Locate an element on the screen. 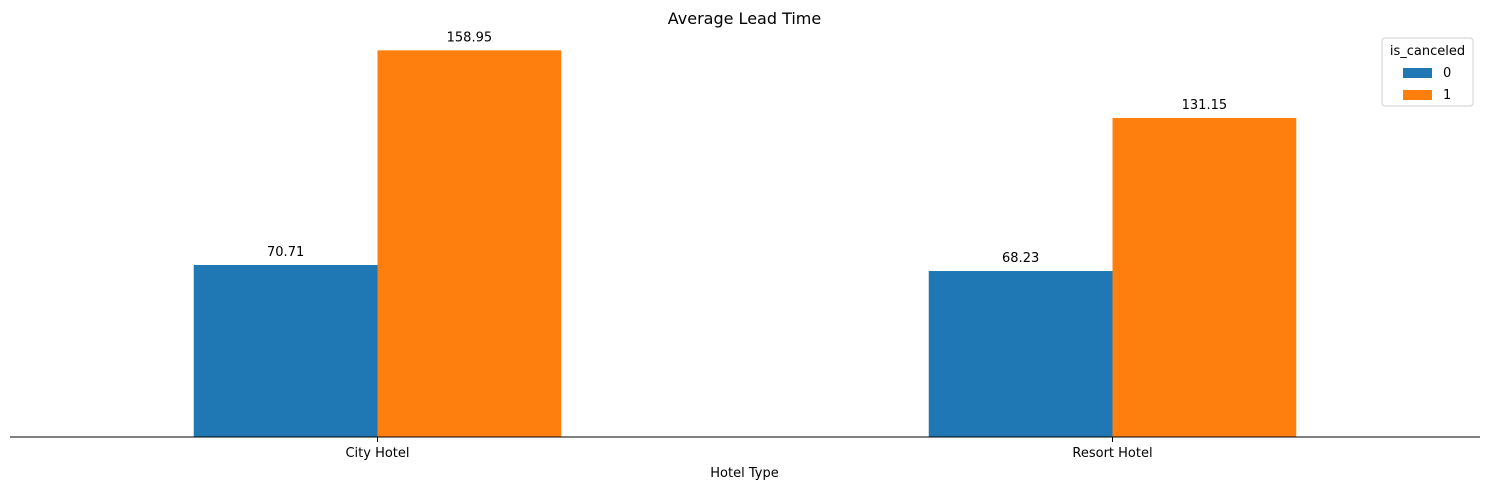 This screenshot has height=490, width=1489. x-tick-label: Resort Hotel is located at coordinates (1112, 453).